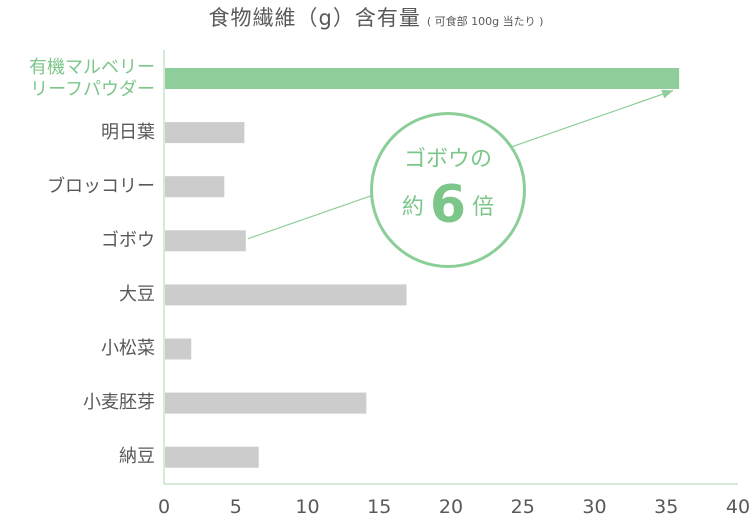  What do you see at coordinates (92, 67) in the screenshot?
I see `category-label-line: 有機マルベリー` at bounding box center [92, 67].